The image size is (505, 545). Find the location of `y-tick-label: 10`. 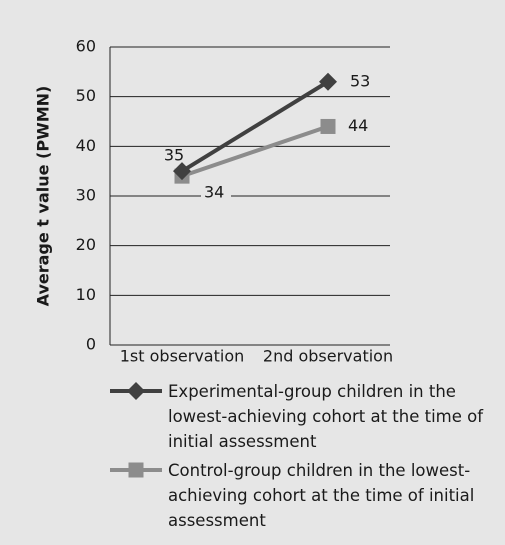

y-tick-label: 10 is located at coordinates (86, 294).